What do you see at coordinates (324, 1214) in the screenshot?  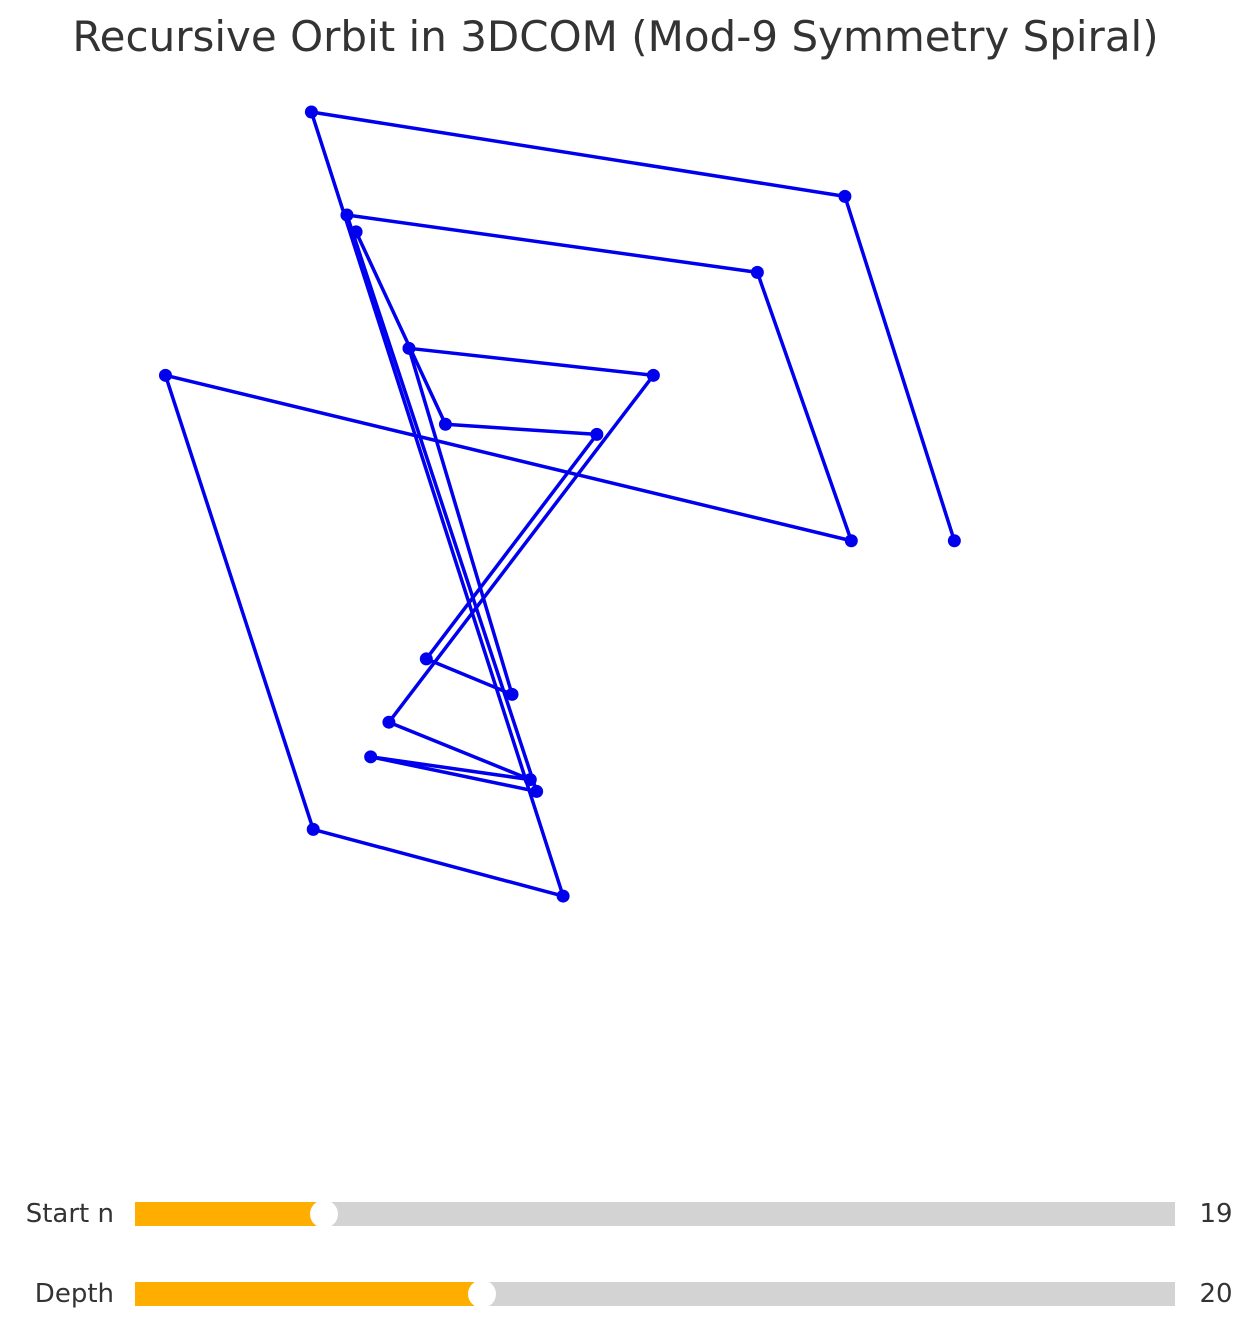 I see `start-n-handle` at bounding box center [324, 1214].